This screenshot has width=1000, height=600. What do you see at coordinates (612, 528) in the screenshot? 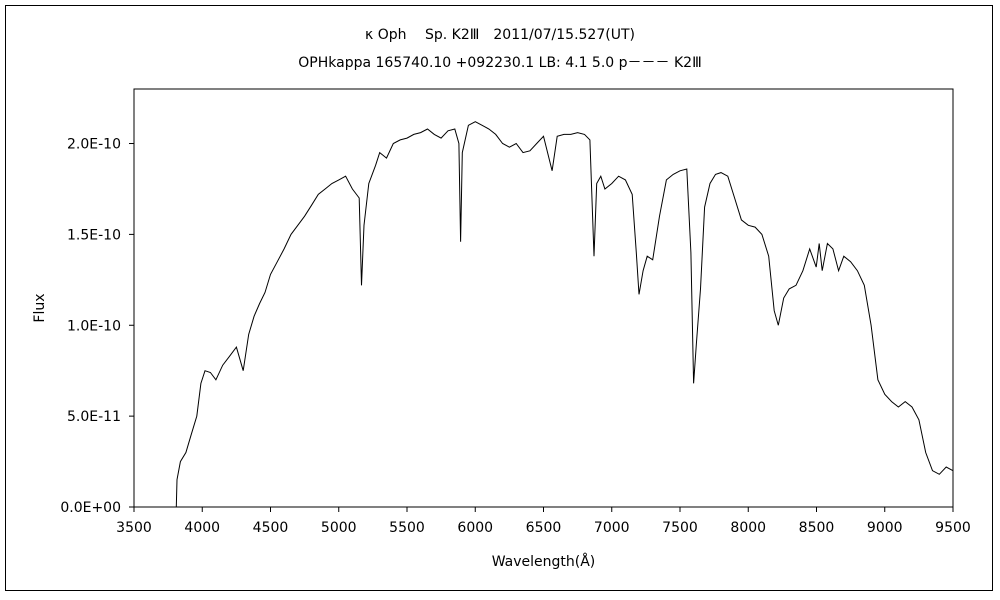
I see `x-tick-label: 7000` at bounding box center [612, 528].